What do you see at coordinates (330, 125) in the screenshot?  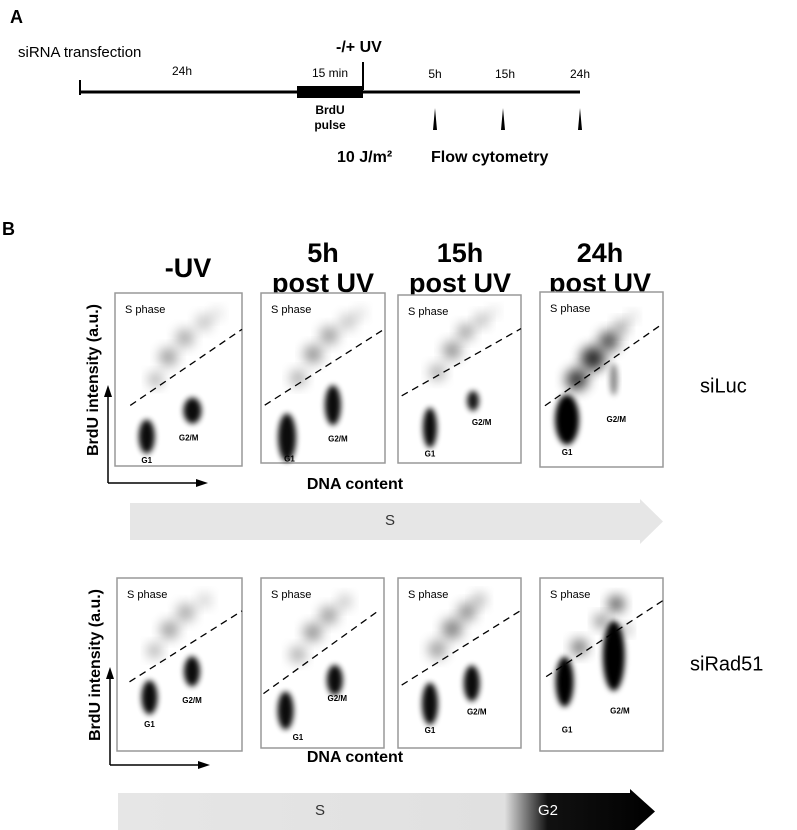 I see `pulse-label: pulse` at bounding box center [330, 125].